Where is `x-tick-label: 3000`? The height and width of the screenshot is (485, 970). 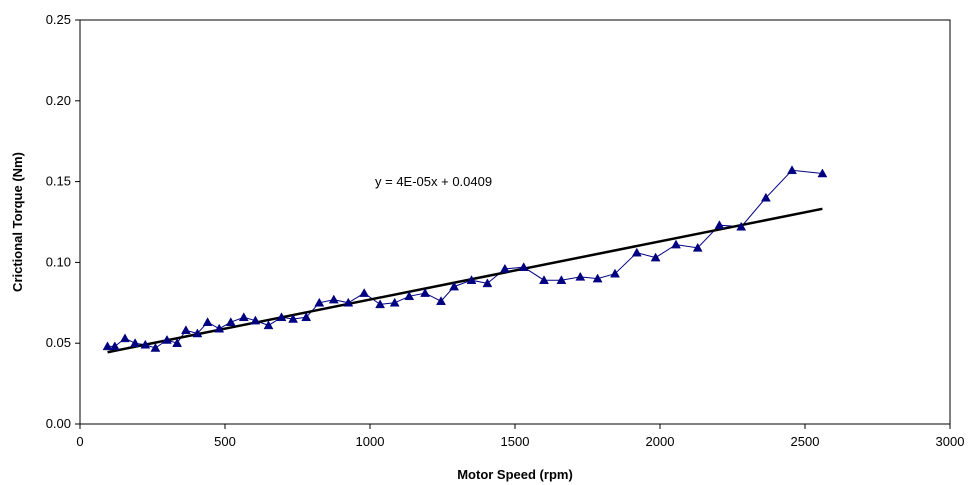 x-tick-label: 3000 is located at coordinates (950, 441).